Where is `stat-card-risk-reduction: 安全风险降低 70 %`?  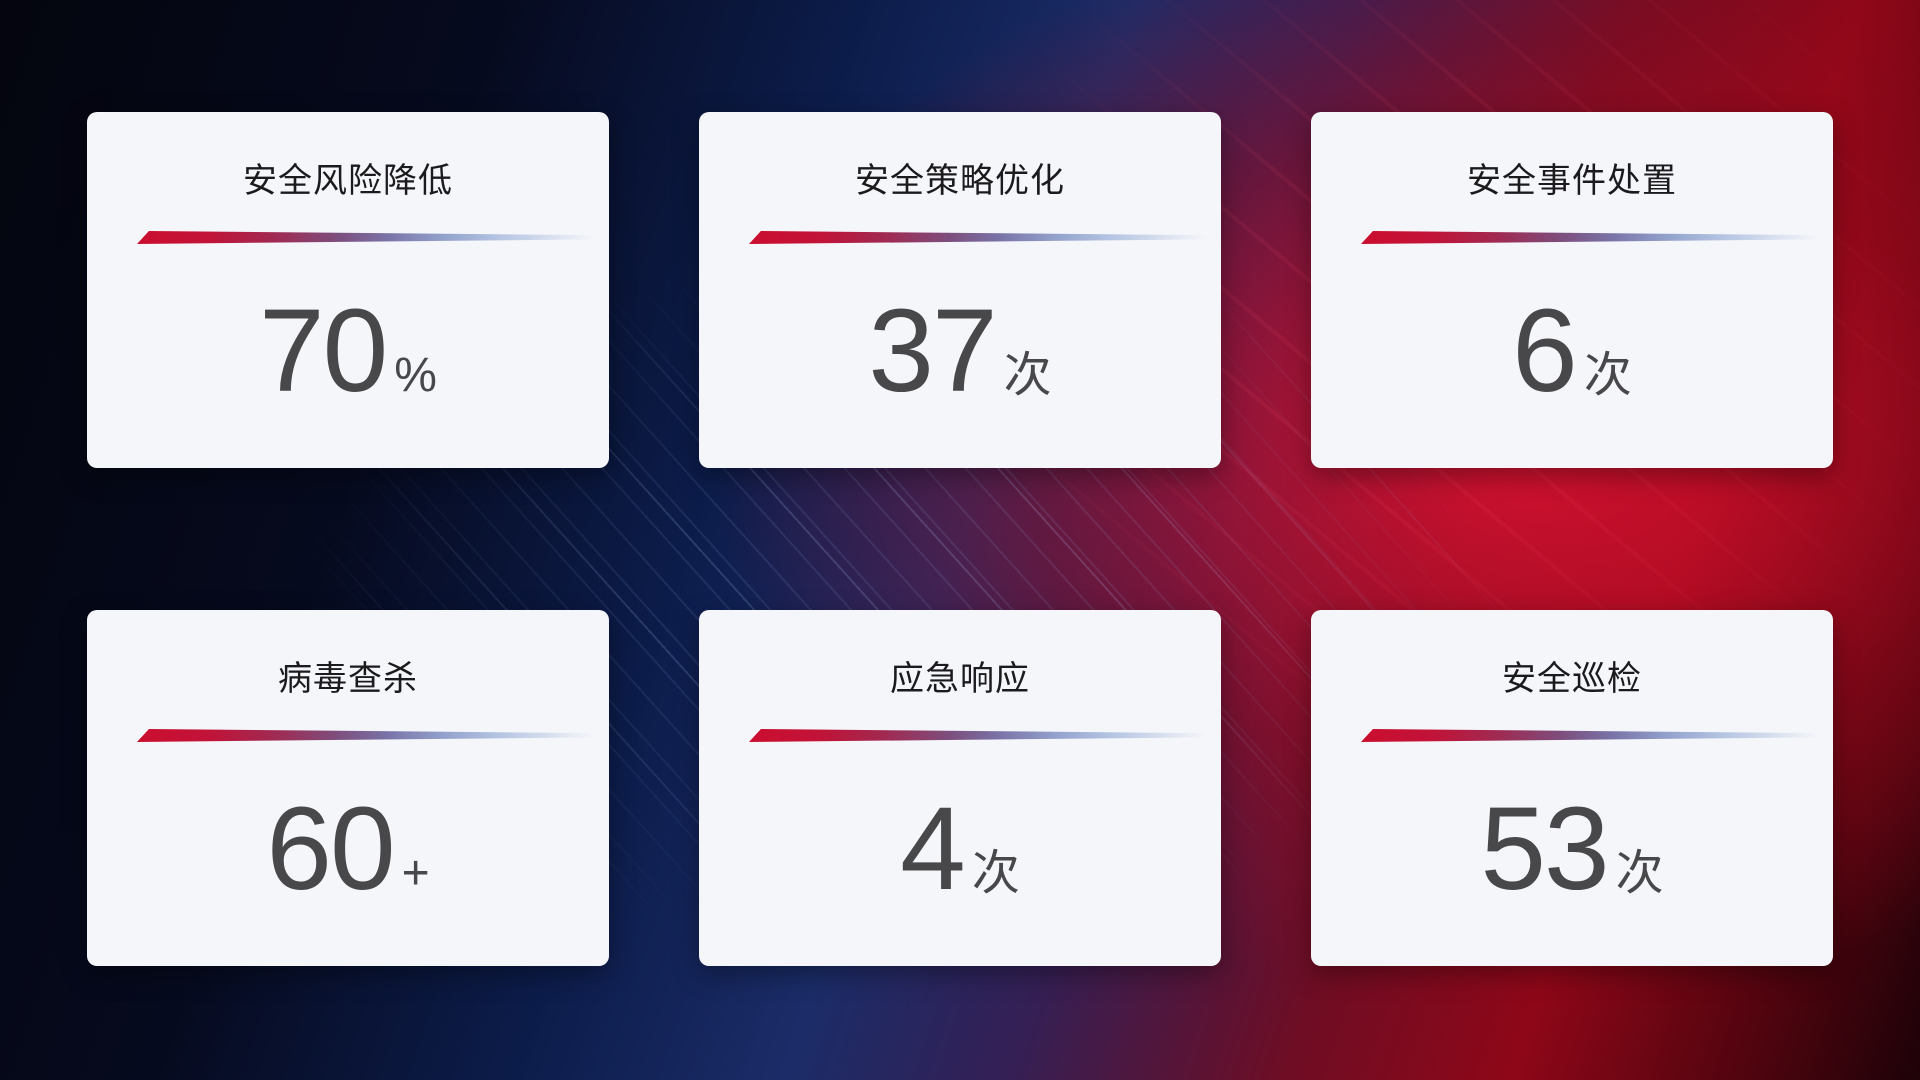 stat-card-risk-reduction: 安全风险降低 70 % is located at coordinates (348, 290).